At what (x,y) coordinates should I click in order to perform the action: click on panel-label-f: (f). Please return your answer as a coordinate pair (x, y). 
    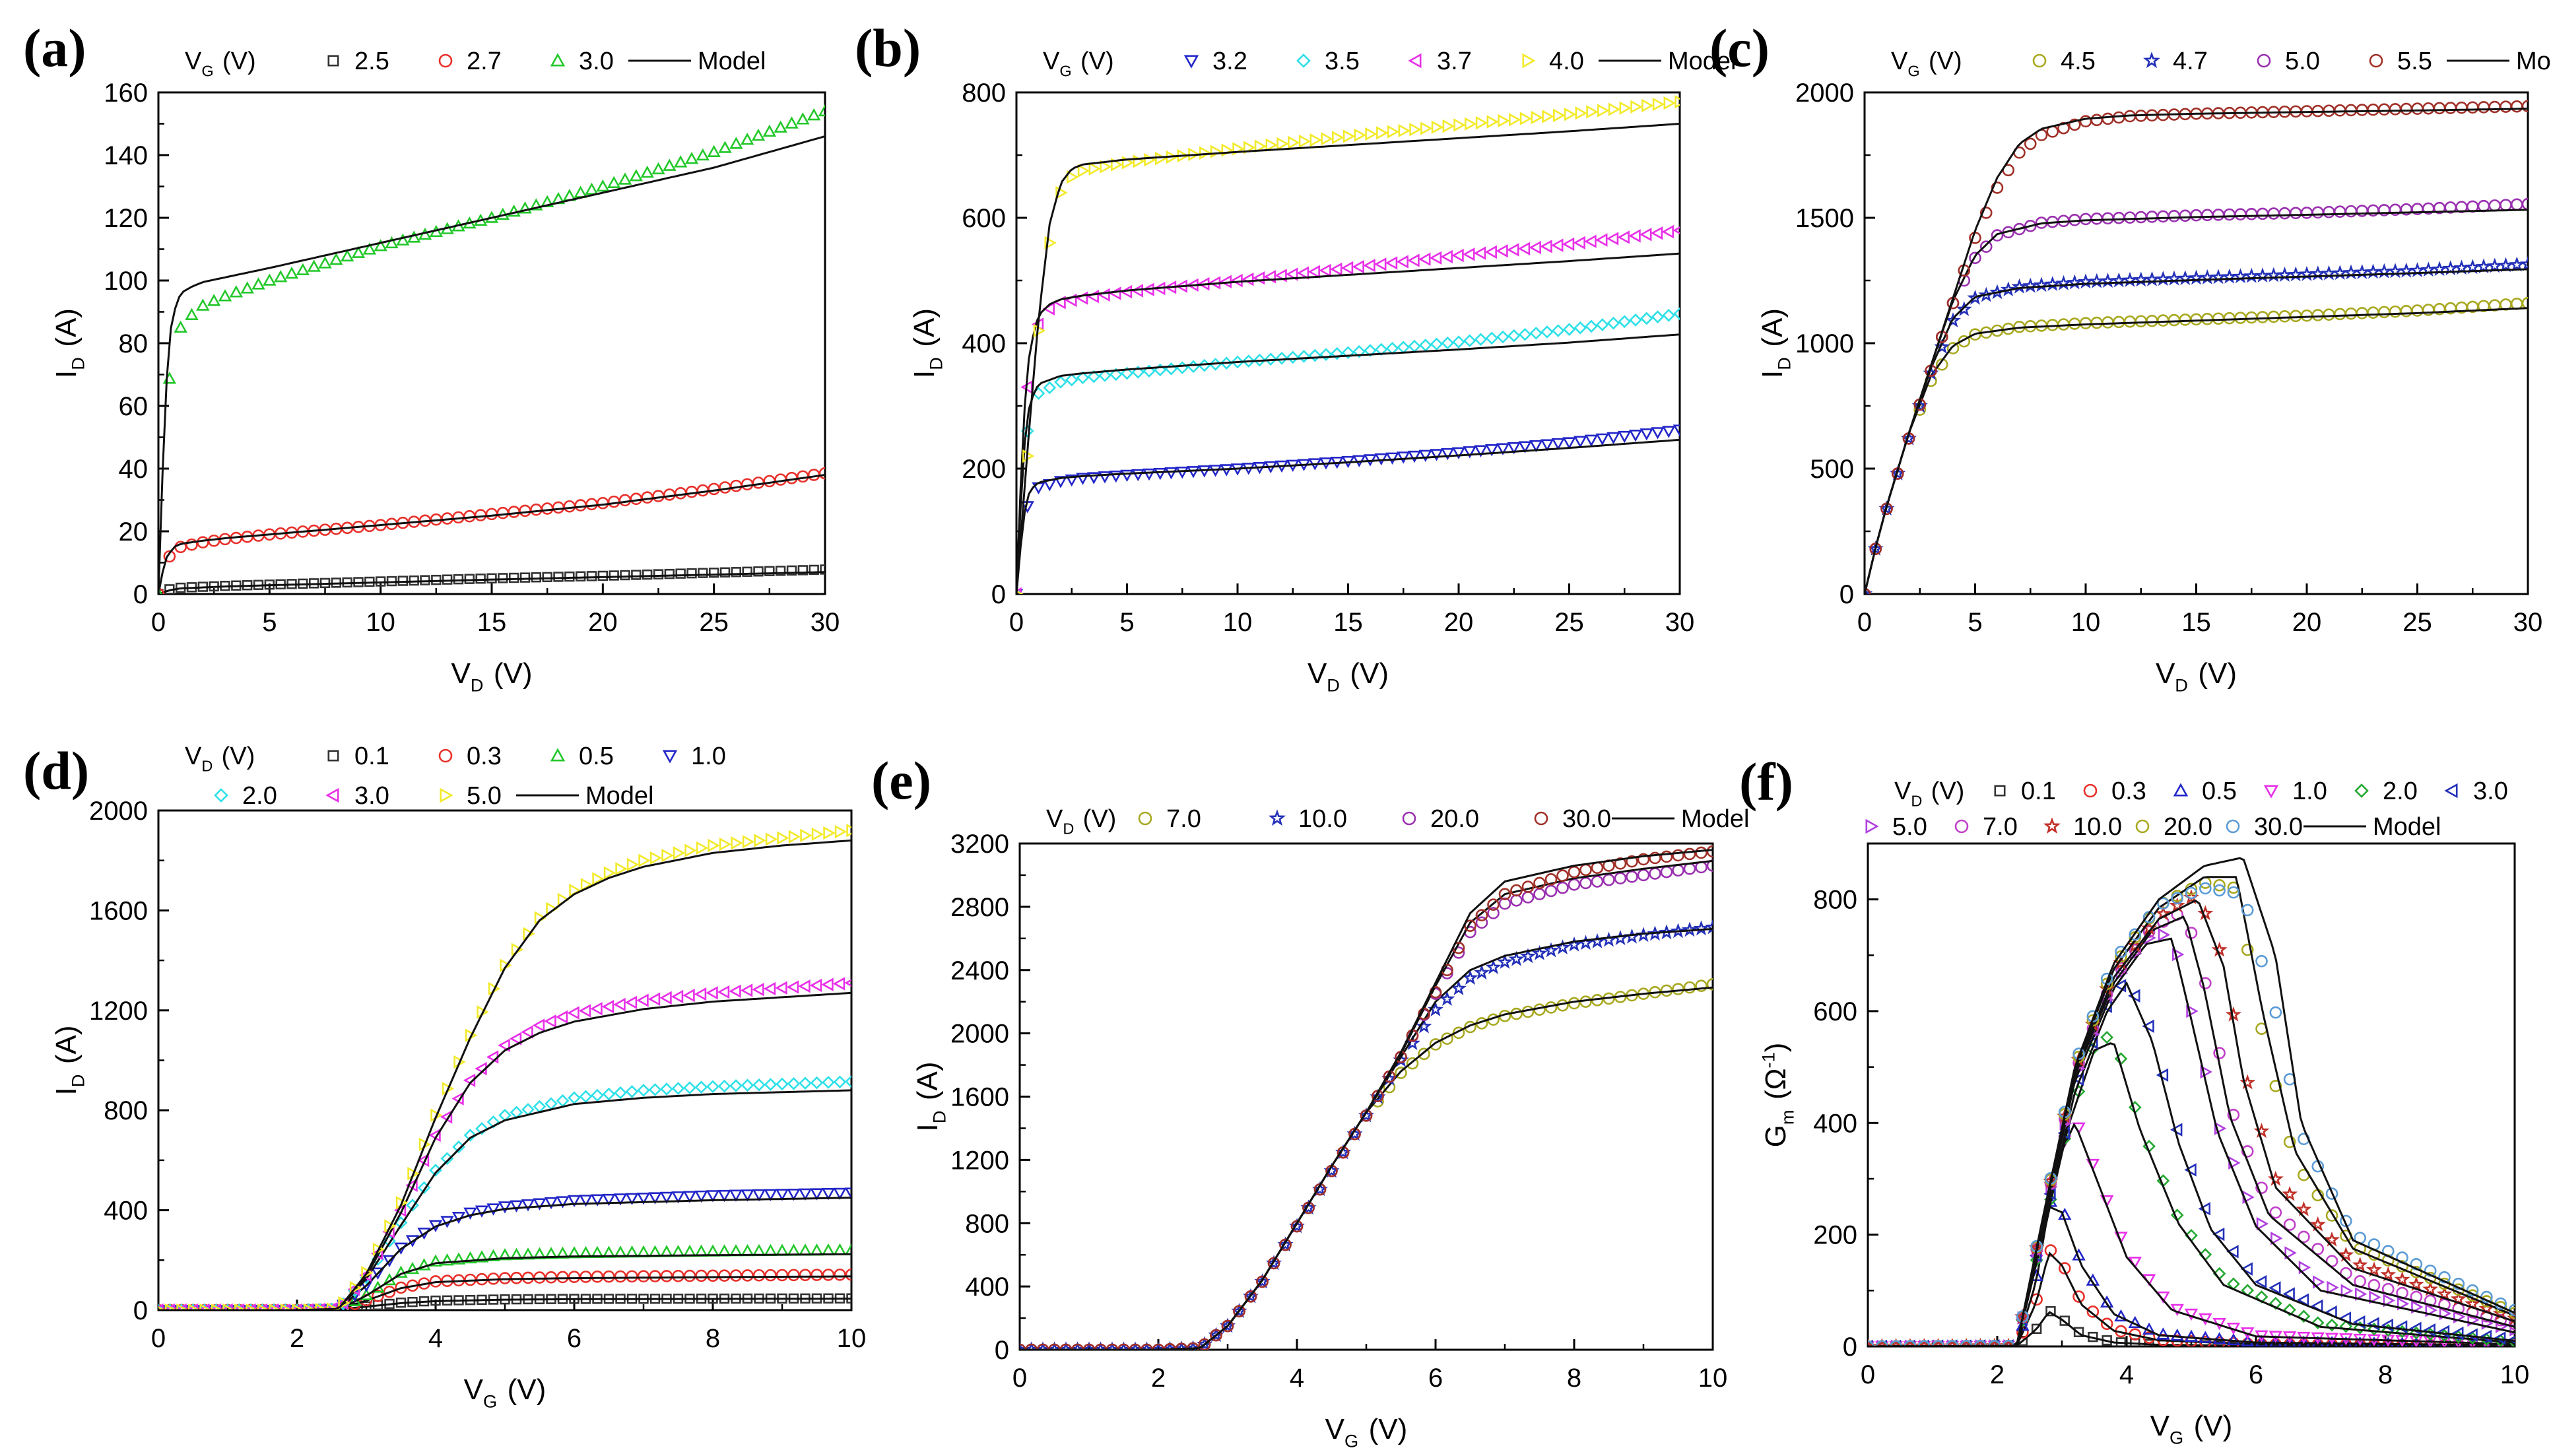
    Looking at the image, I should click on (1766, 782).